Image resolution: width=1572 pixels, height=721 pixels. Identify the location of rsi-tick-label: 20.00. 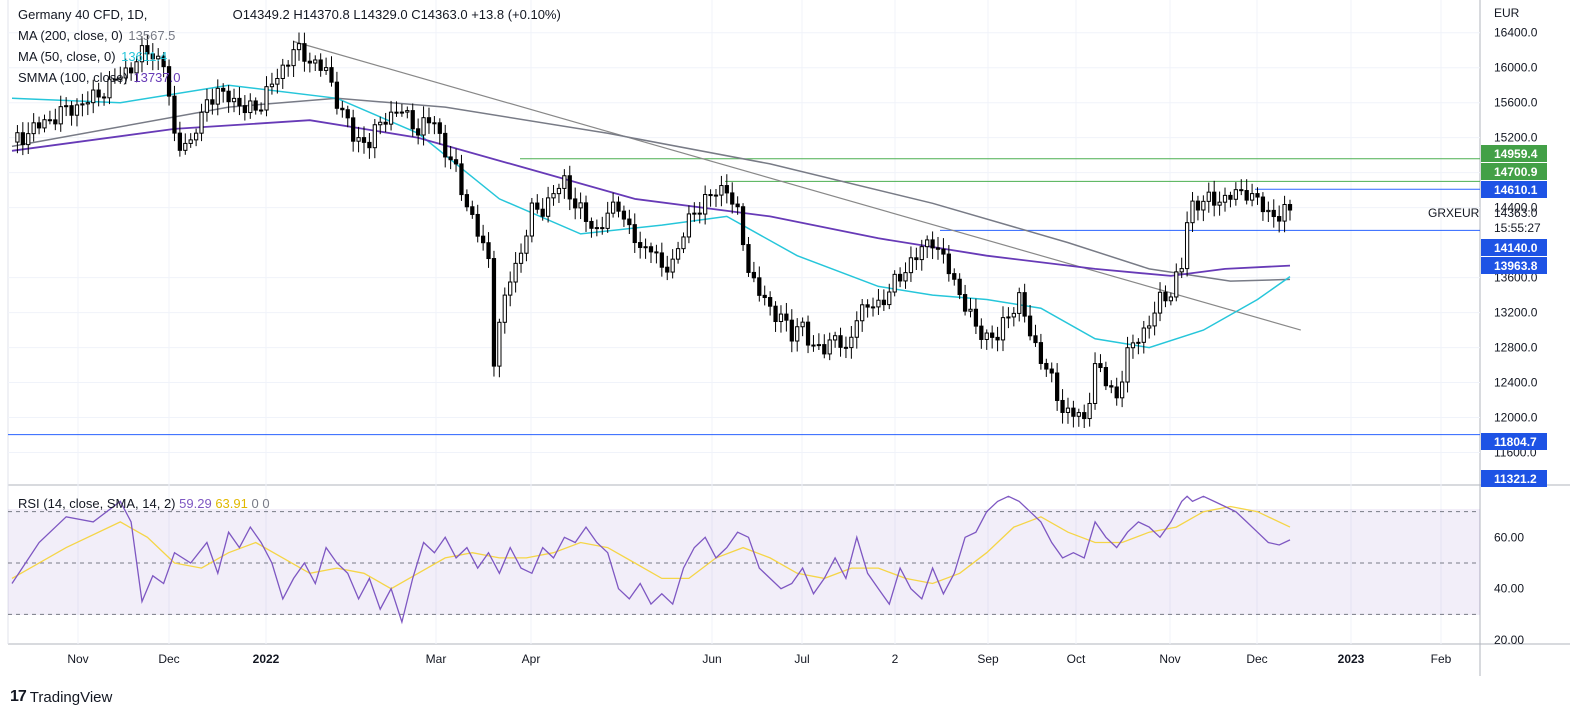
(1509, 640).